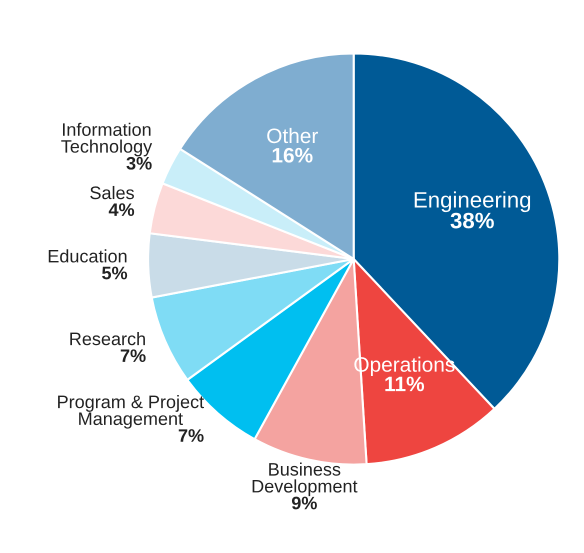  I want to click on slice-label: Engineering, so click(472, 201).